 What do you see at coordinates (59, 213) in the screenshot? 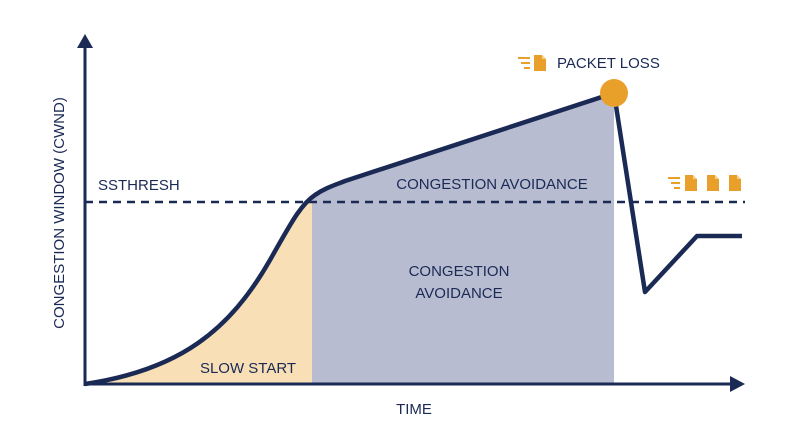
I see `y-axis-label: CONGESTION WINDOW (CWND)` at bounding box center [59, 213].